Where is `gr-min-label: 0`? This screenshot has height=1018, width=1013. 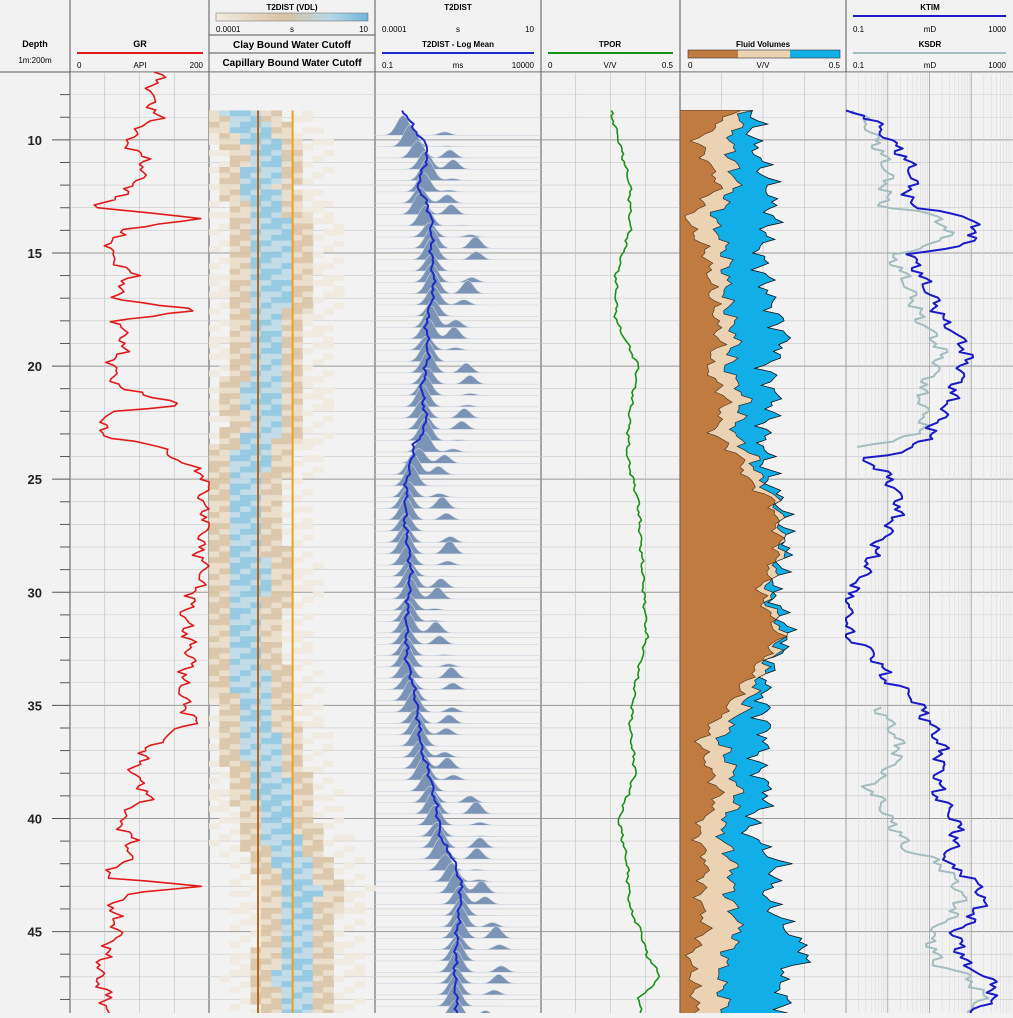
gr-min-label: 0 is located at coordinates (79, 65).